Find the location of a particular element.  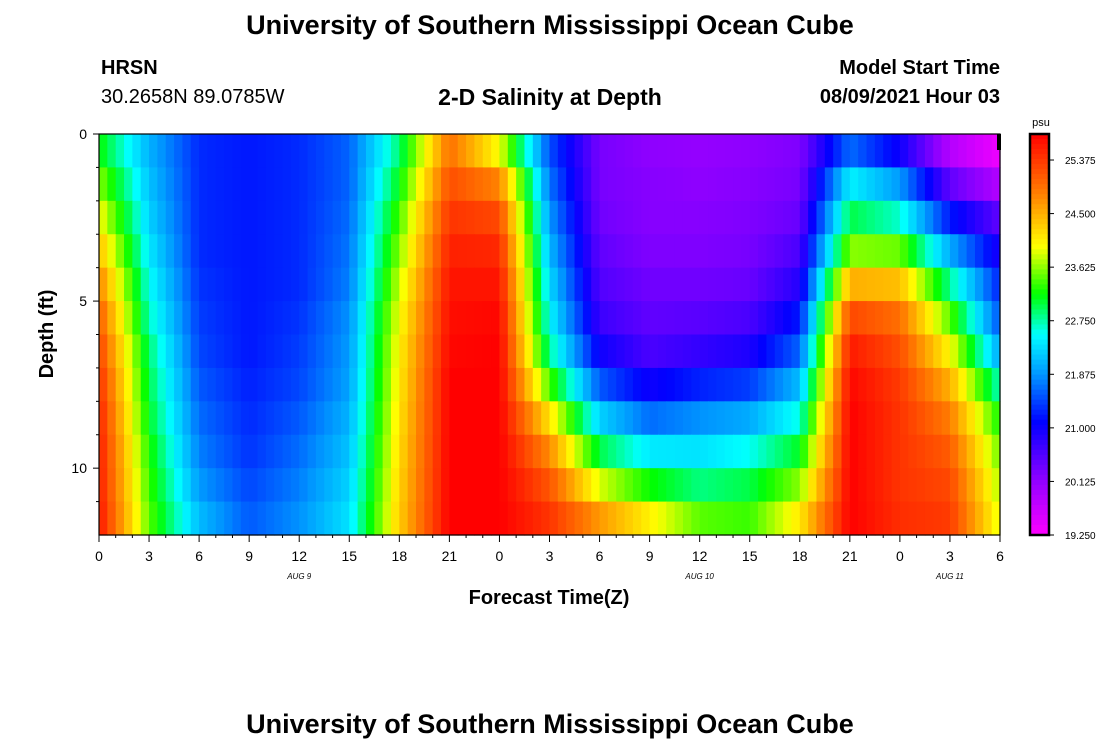

y-tick-label: 5 is located at coordinates (83, 301).